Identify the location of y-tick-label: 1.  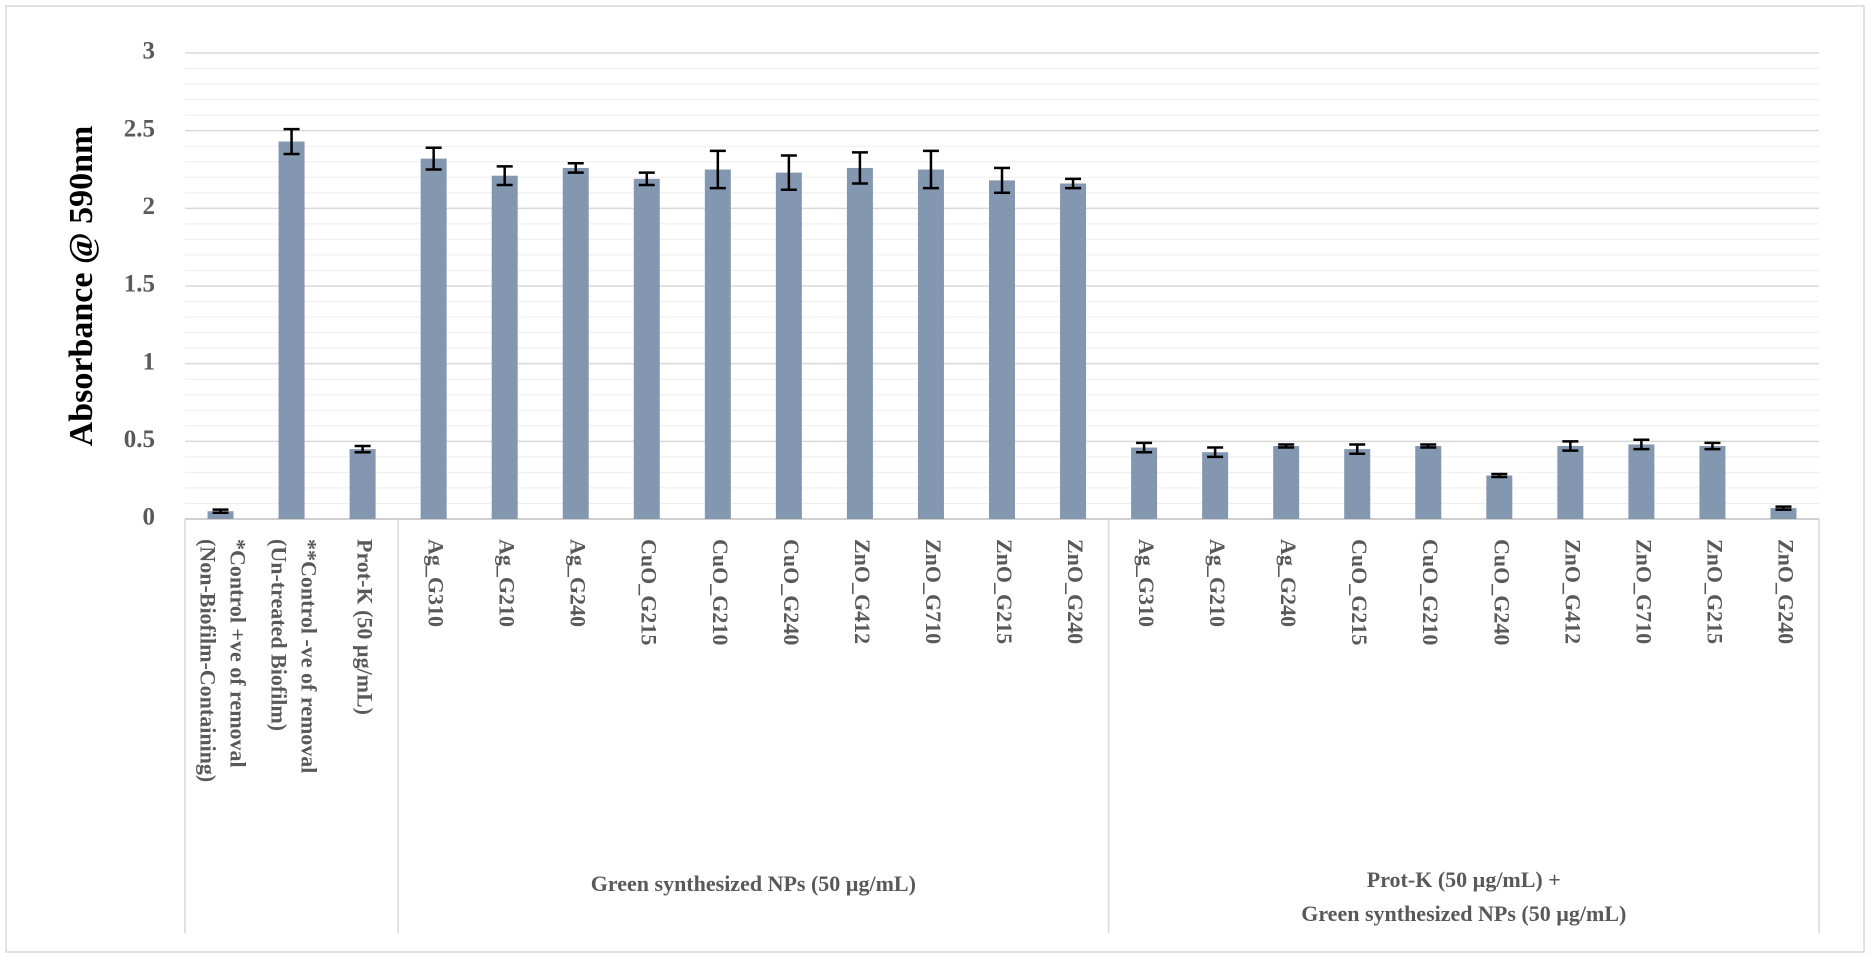
(149, 361).